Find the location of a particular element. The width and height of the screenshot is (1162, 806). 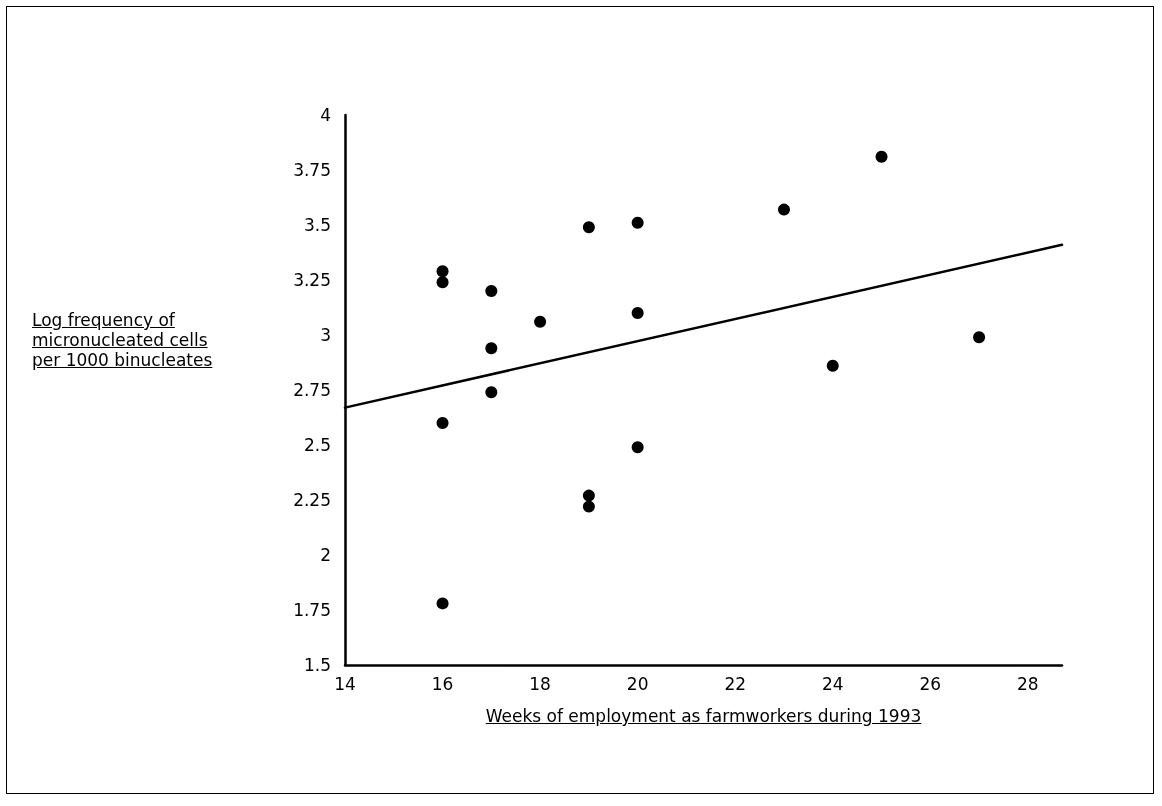

x-tick-label: 20 is located at coordinates (637, 683).